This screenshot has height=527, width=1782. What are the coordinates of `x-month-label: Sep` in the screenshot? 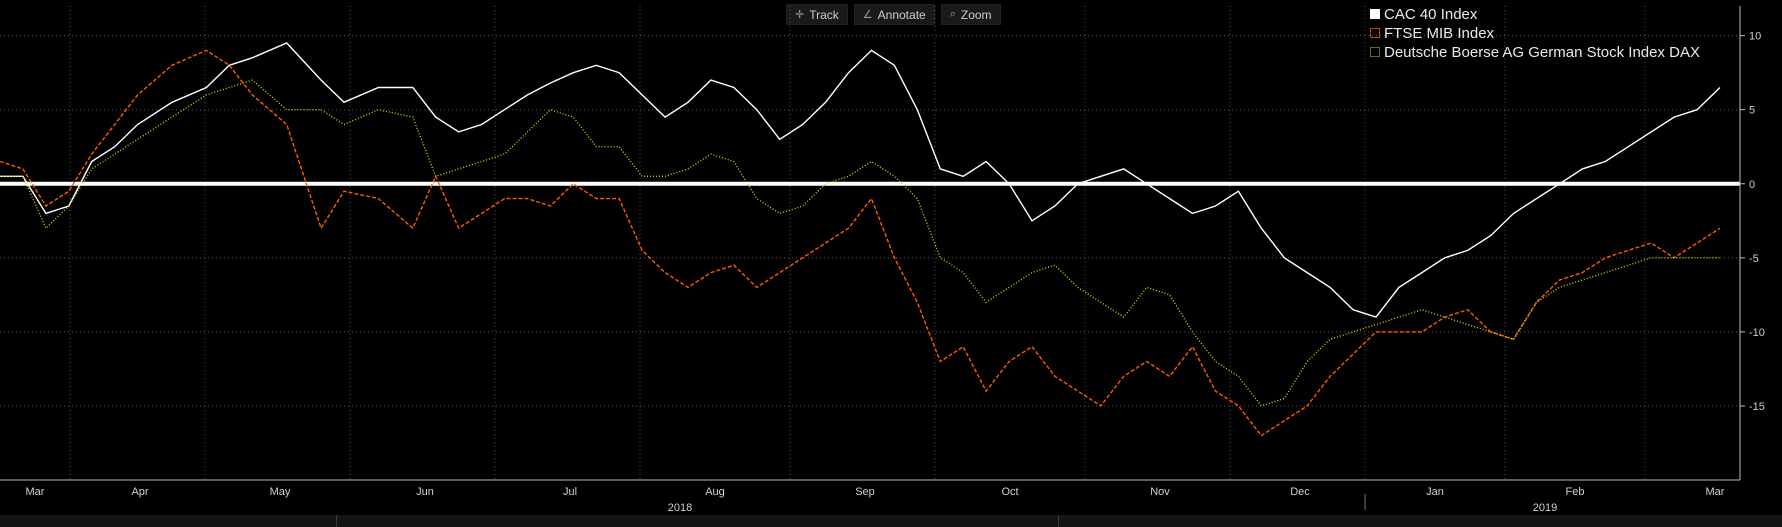 It's located at (865, 492).